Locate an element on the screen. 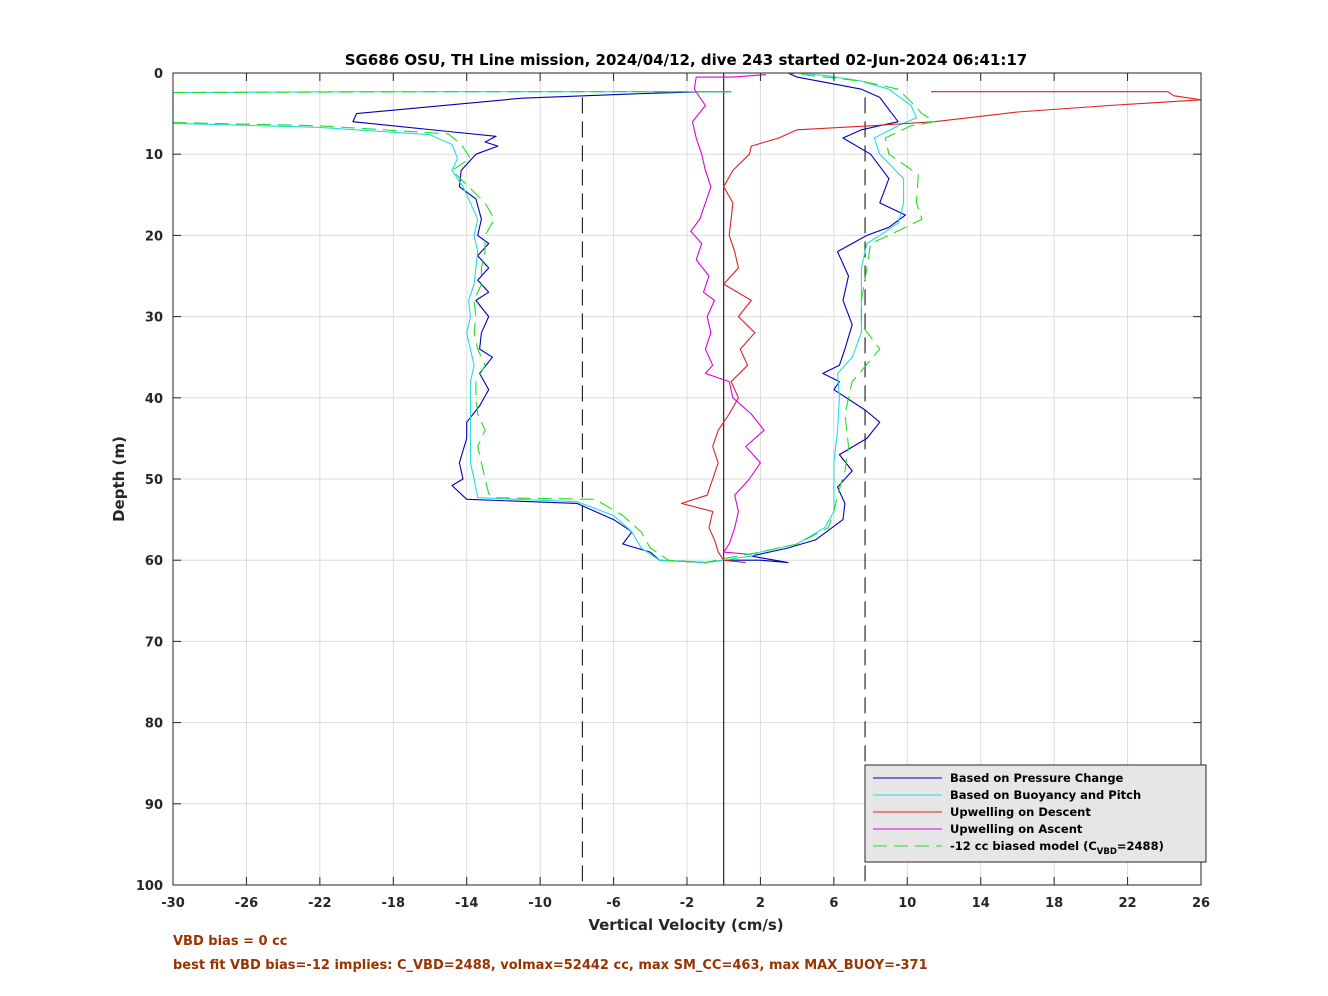 This screenshot has width=1328, height=996. x-tick-label: -26 is located at coordinates (247, 903).